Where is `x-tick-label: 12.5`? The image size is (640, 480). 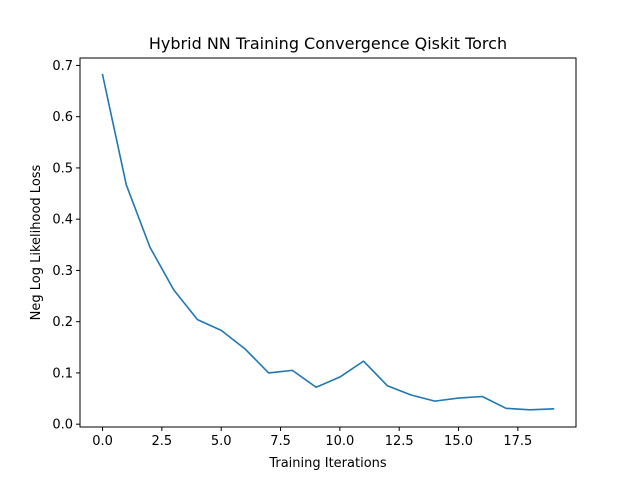
x-tick-label: 12.5 is located at coordinates (399, 441).